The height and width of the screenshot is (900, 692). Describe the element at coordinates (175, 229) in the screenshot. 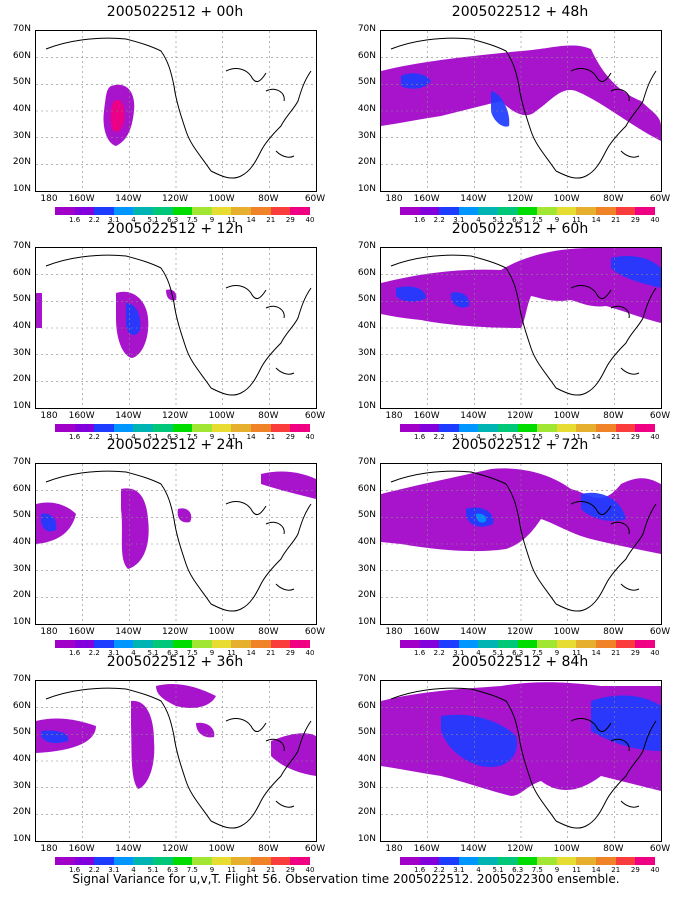

I see `panel-title: 2005022512 + 12h` at that location.